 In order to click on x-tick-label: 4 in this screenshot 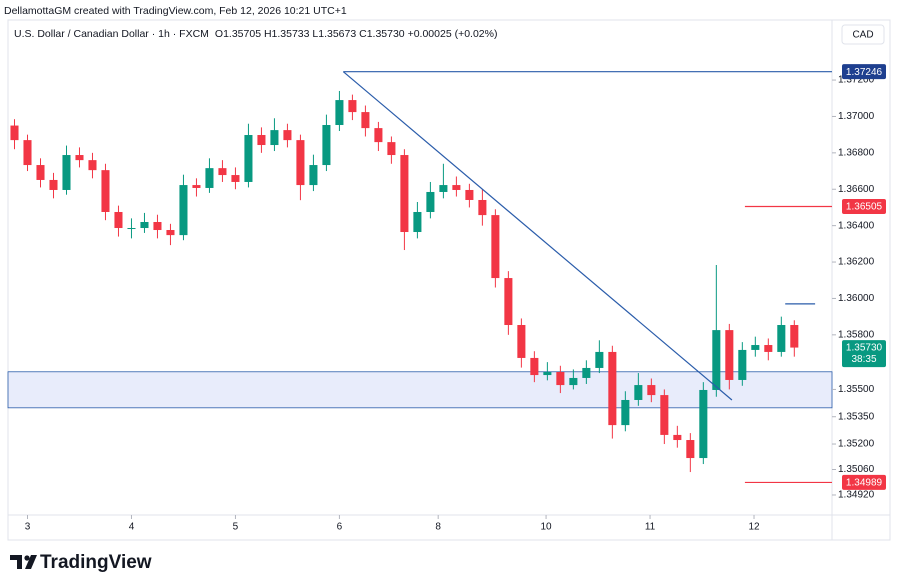, I will do `click(132, 527)`.